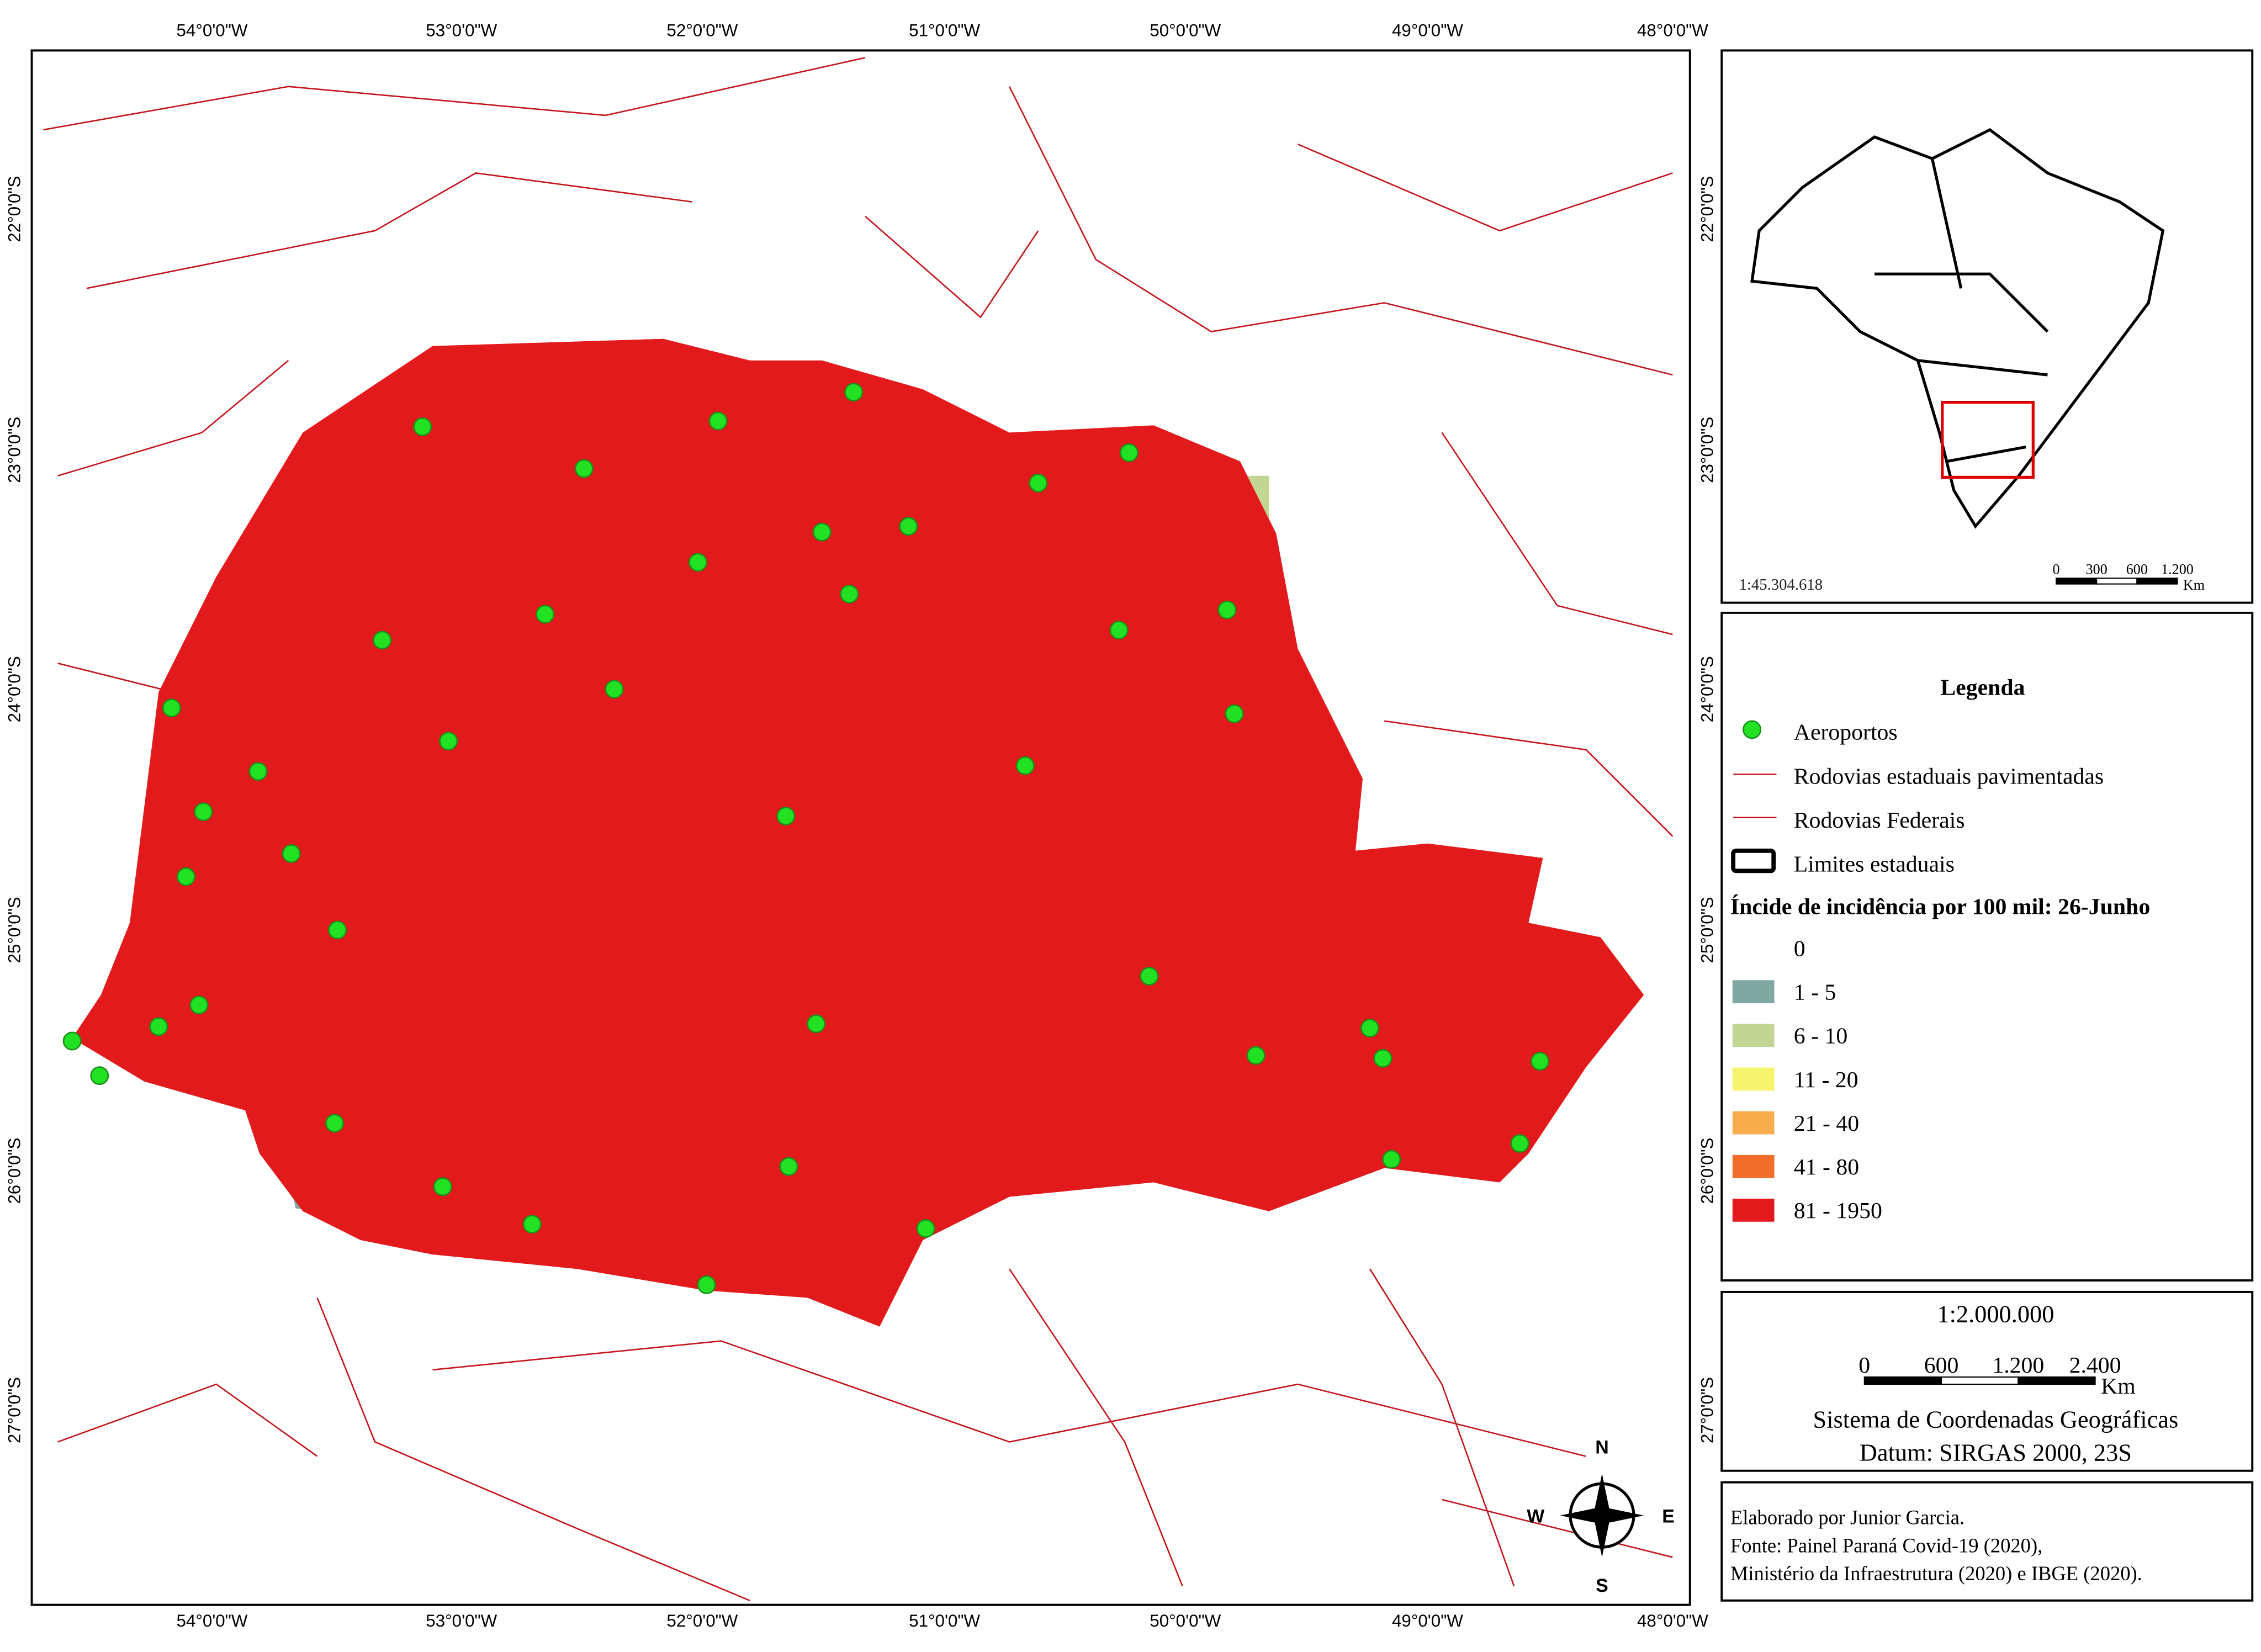 The width and height of the screenshot is (2261, 1652). Describe the element at coordinates (1838, 1211) in the screenshot. I see `legend-class-label: 81 - 1950` at that location.